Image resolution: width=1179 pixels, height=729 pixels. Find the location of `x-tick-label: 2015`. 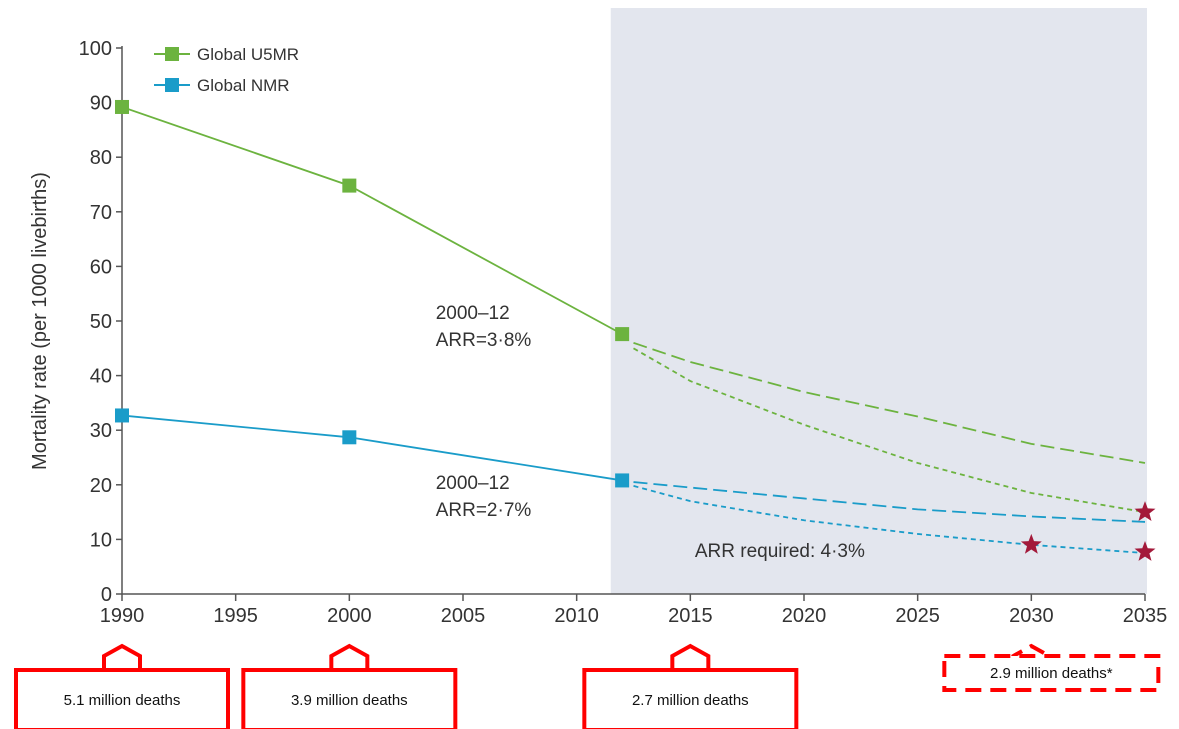

x-tick-label: 2015 is located at coordinates (690, 616).